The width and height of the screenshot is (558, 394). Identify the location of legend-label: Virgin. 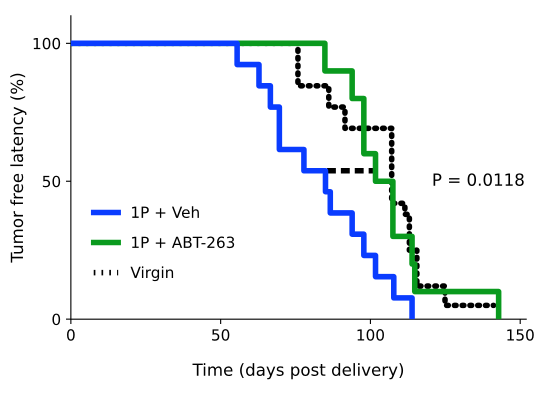
(152, 274).